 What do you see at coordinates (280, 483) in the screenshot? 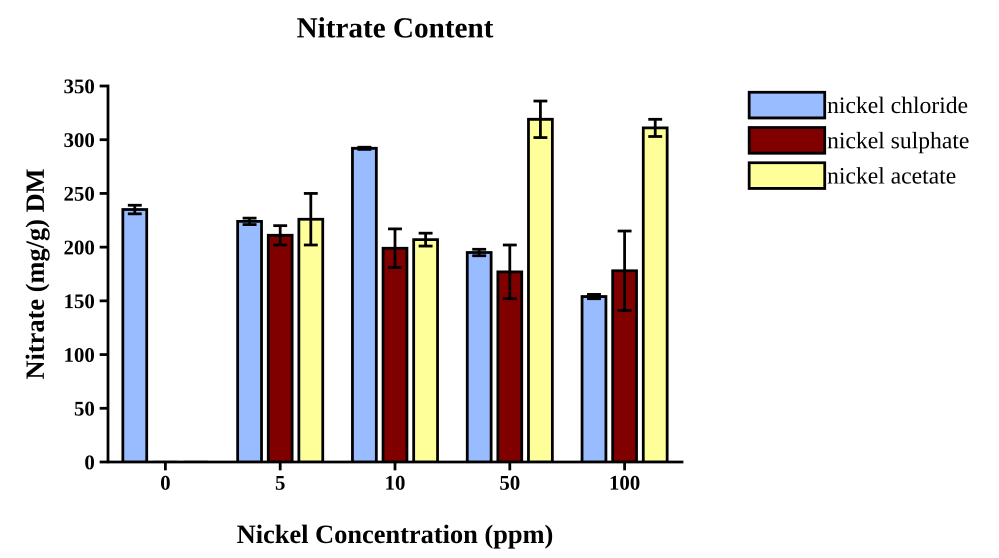
I see `x-tick-label: 5` at bounding box center [280, 483].